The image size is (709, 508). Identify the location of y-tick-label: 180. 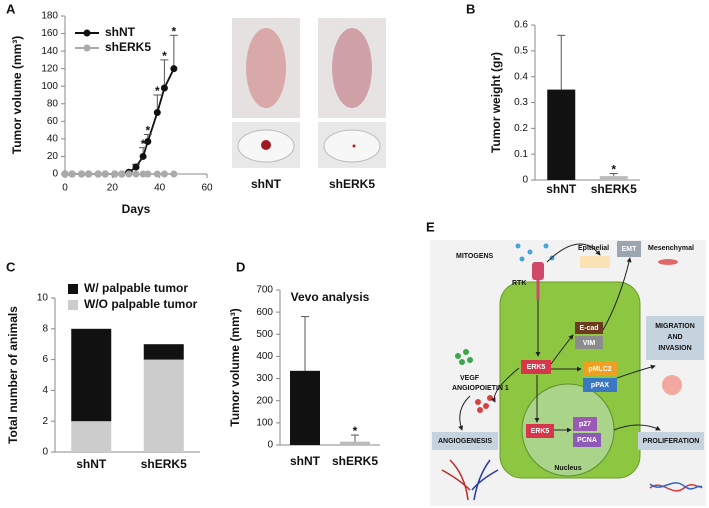
(49, 16).